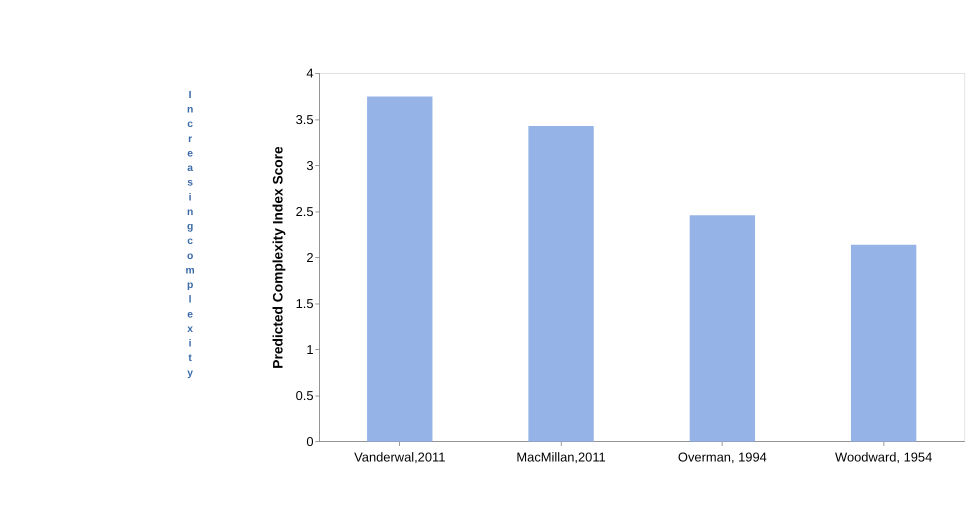  I want to click on y-tick-label: 0.5, so click(305, 395).